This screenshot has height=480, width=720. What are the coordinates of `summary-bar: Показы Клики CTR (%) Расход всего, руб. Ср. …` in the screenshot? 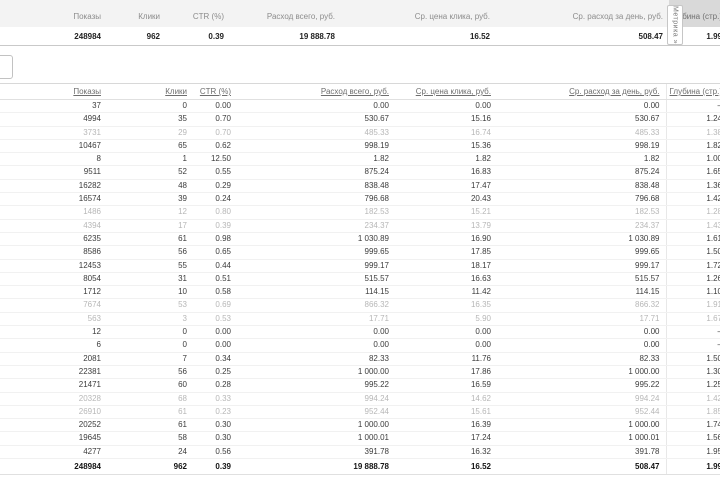 It's located at (360, 23).